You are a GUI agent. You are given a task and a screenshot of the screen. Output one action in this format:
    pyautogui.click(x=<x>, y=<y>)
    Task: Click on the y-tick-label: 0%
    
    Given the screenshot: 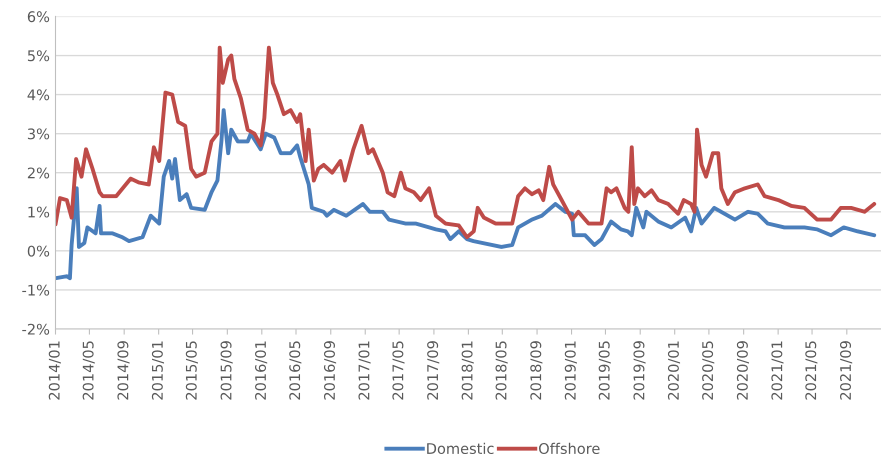 What is the action you would take?
    pyautogui.click(x=39, y=251)
    